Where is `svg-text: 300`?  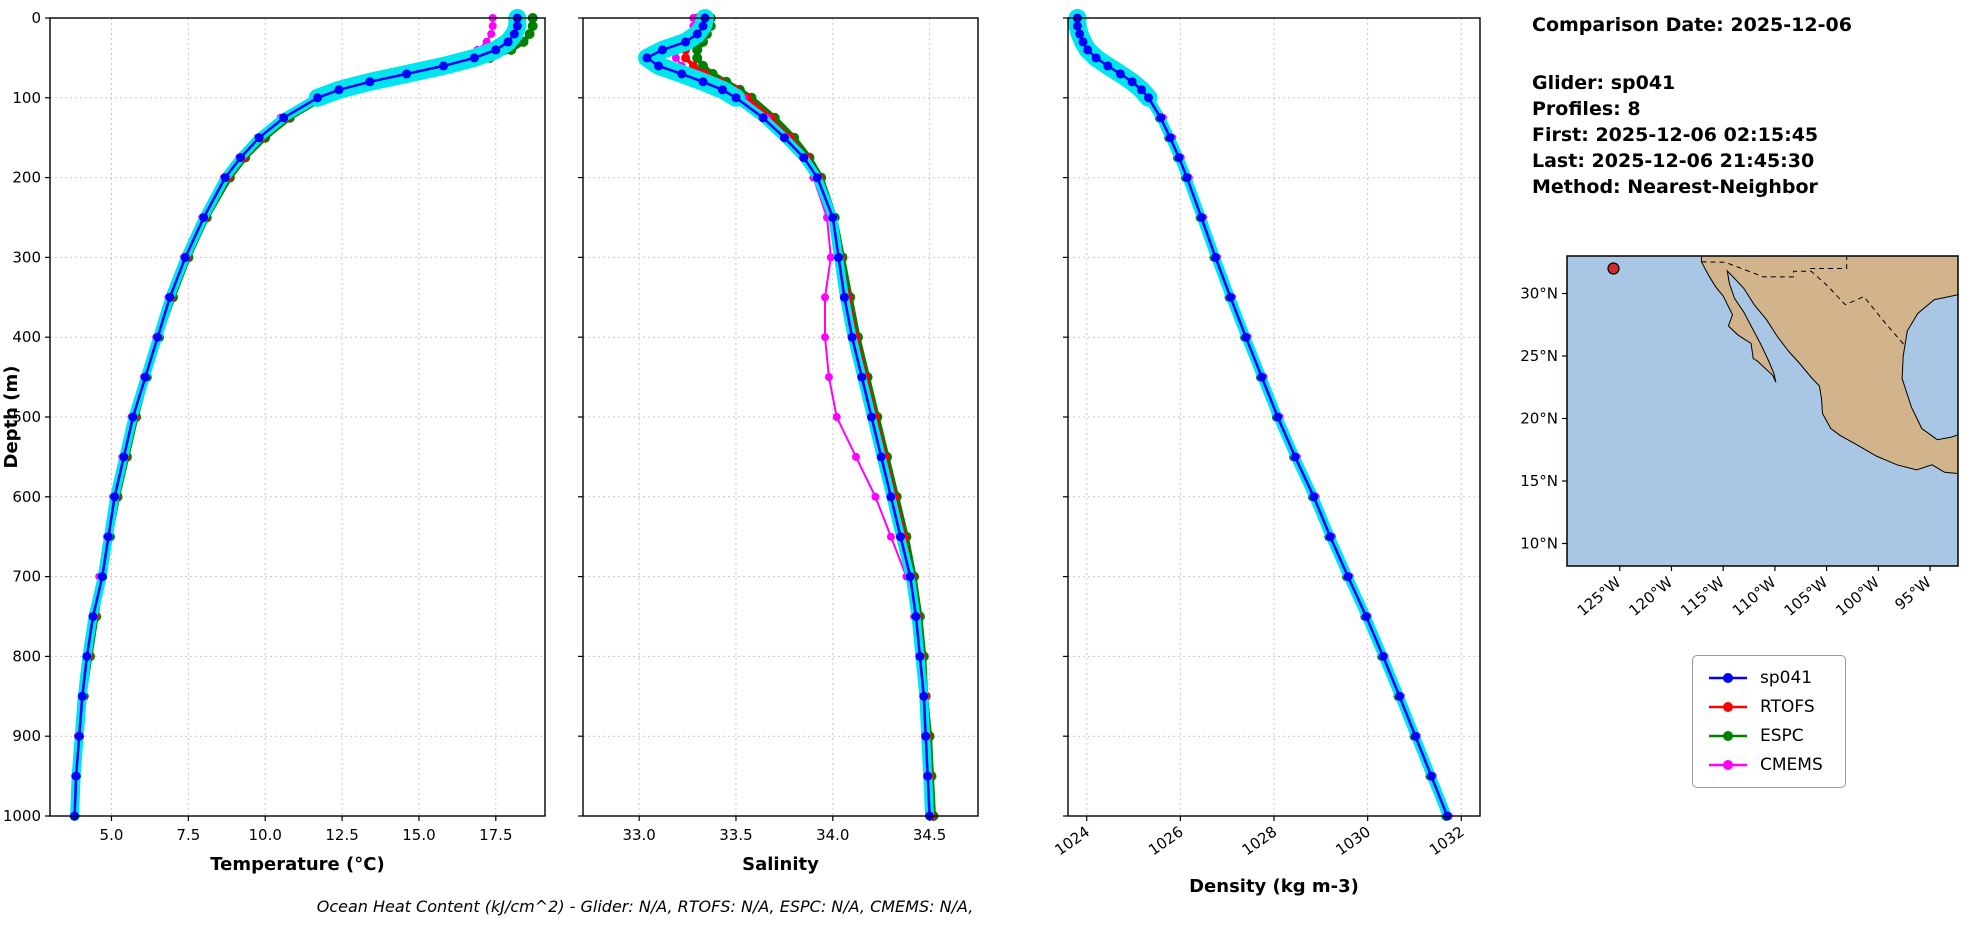 svg-text: 300 is located at coordinates (26, 257).